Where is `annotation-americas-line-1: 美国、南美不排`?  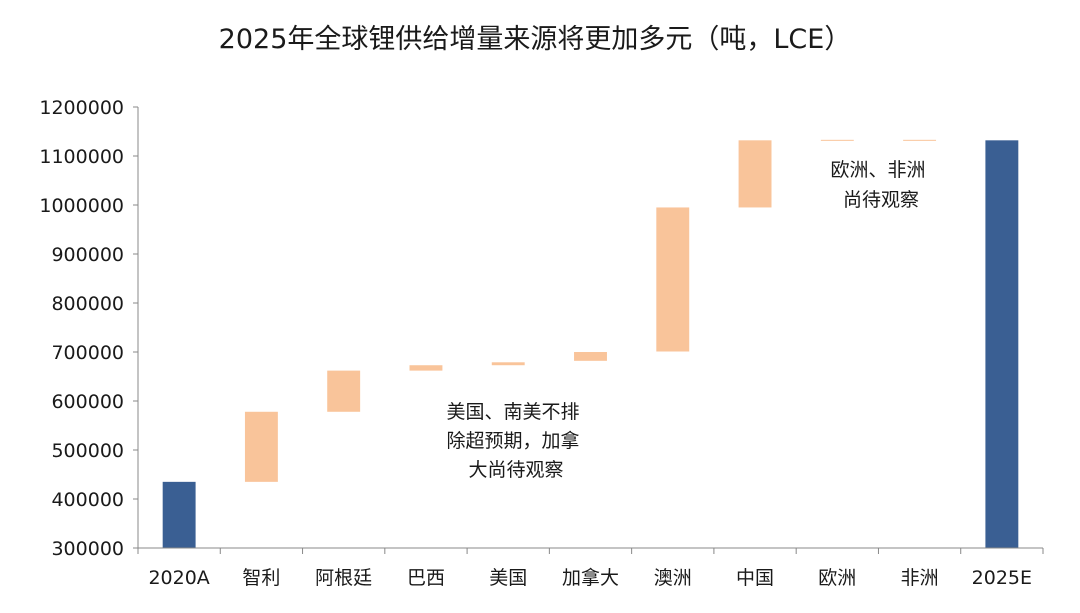 annotation-americas-line-1: 美国、南美不排 is located at coordinates (512, 412).